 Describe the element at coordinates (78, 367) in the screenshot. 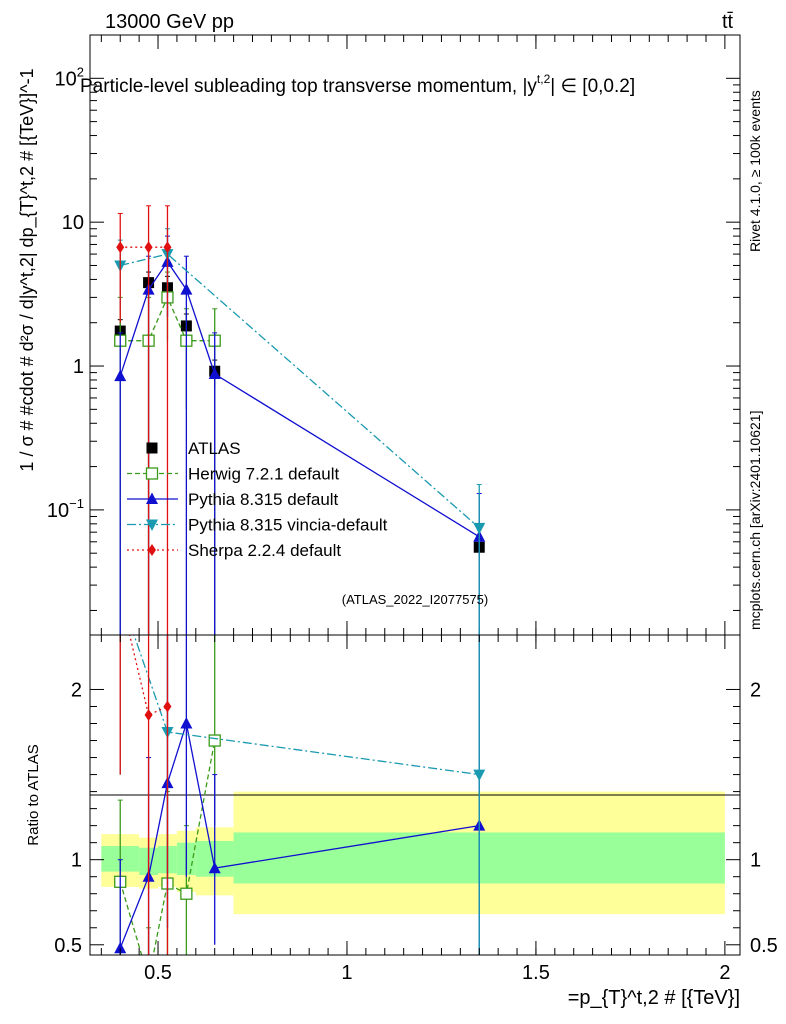

I see `main-y-tick-label: 1` at that location.